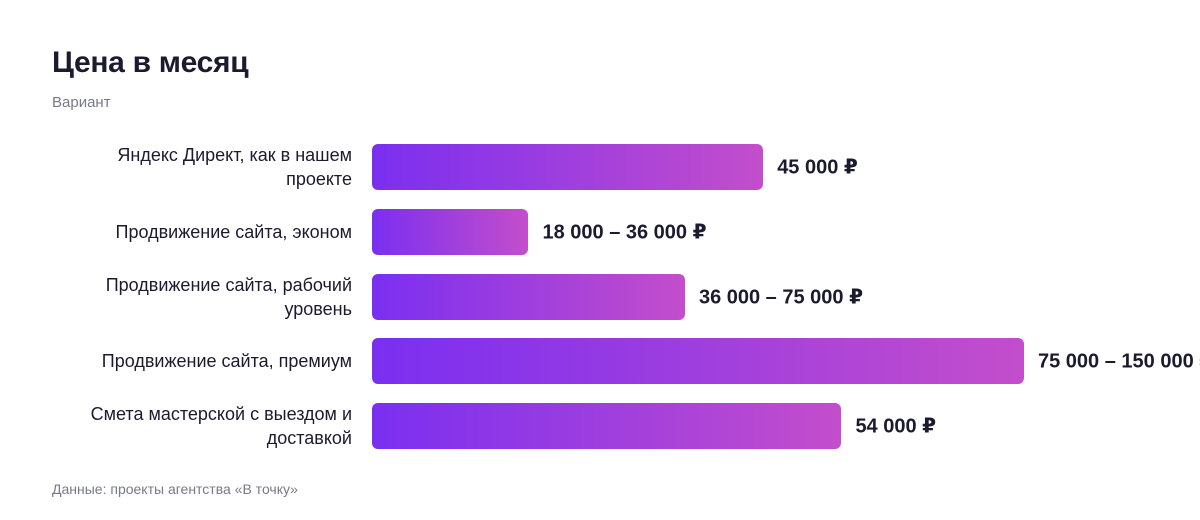 Image resolution: width=1200 pixels, height=520 pixels. Describe the element at coordinates (228, 296) in the screenshot. I see `category-label: Продвижение сайта, рабочий уровень` at that location.